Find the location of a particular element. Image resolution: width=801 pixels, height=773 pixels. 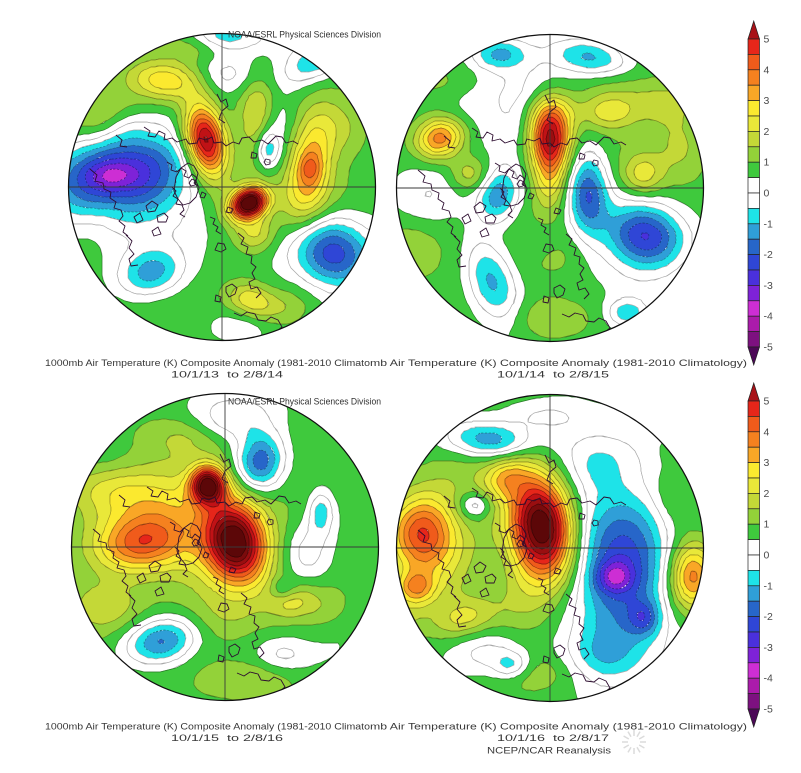

svg-text: 10/1/13 to 2/8/14 is located at coordinates (227, 375).